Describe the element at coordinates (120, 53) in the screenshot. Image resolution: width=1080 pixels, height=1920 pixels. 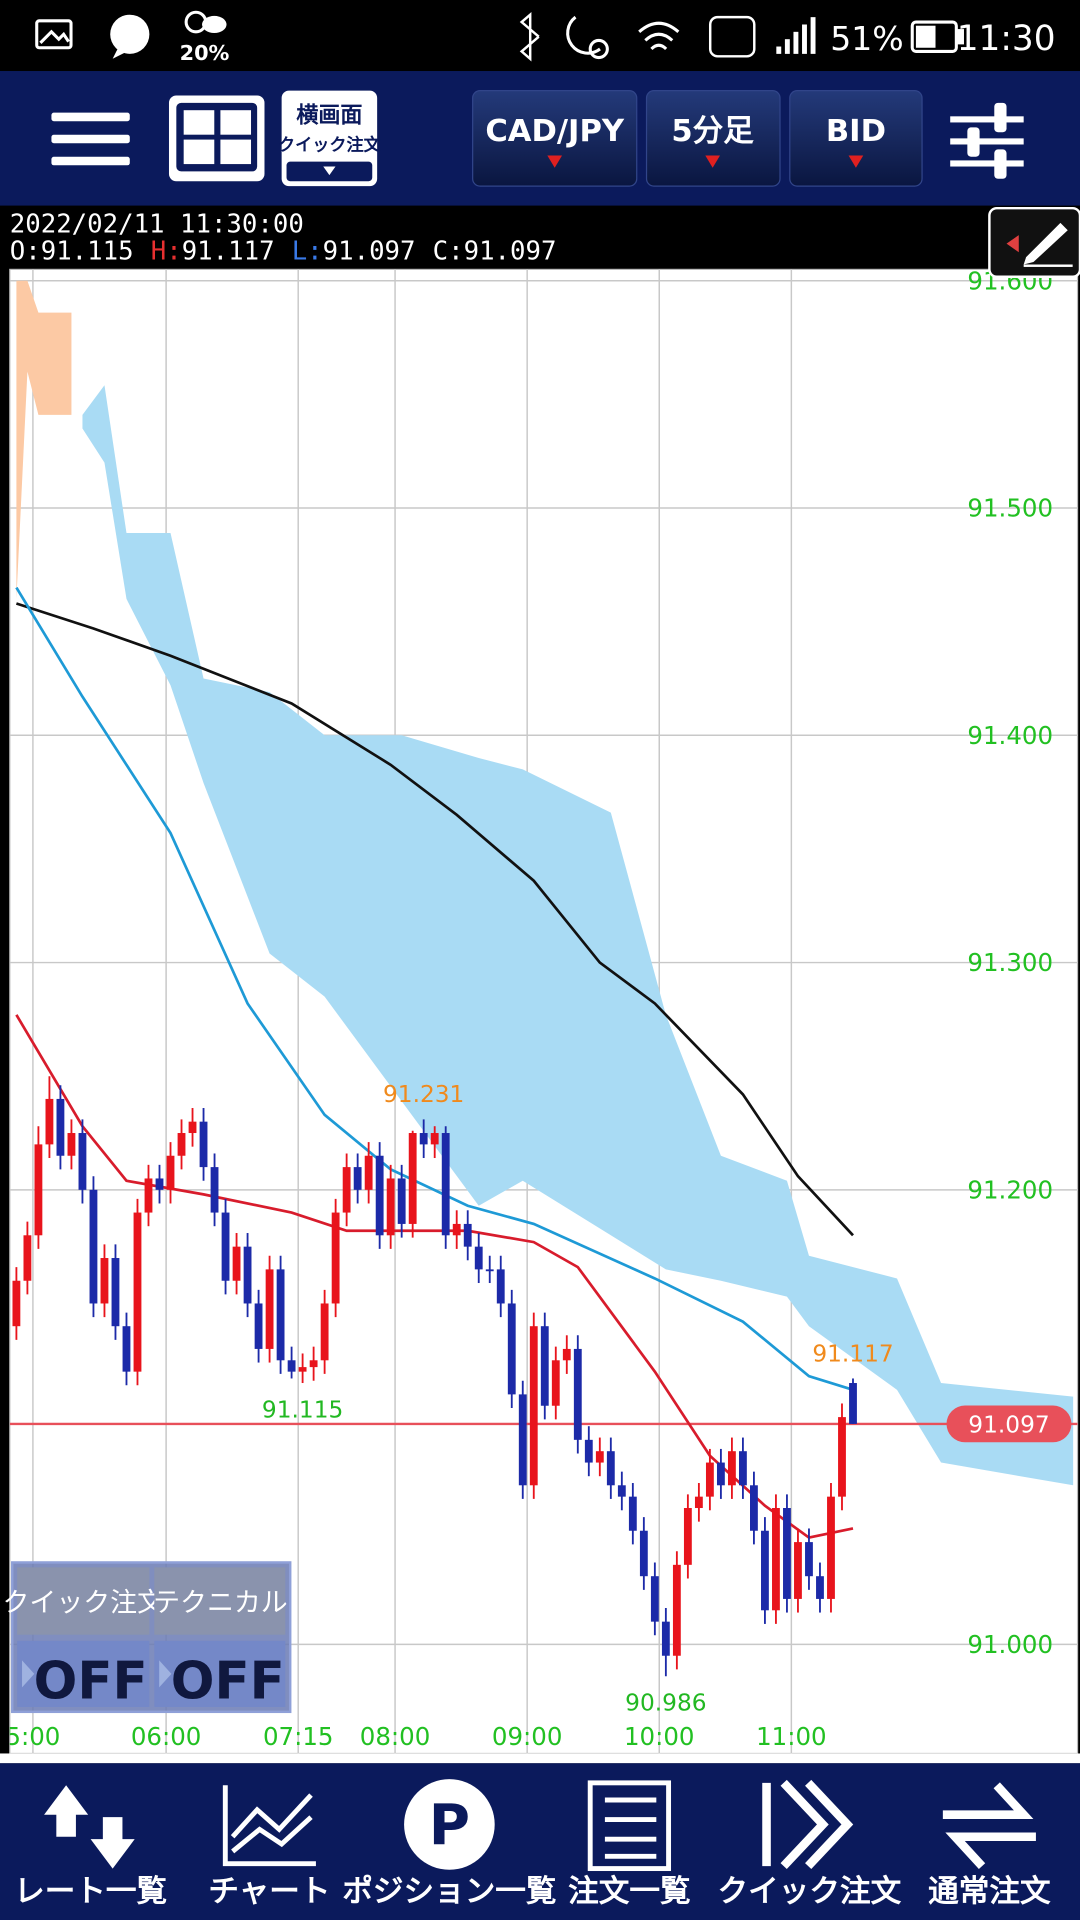
I see `chat-tail` at that location.